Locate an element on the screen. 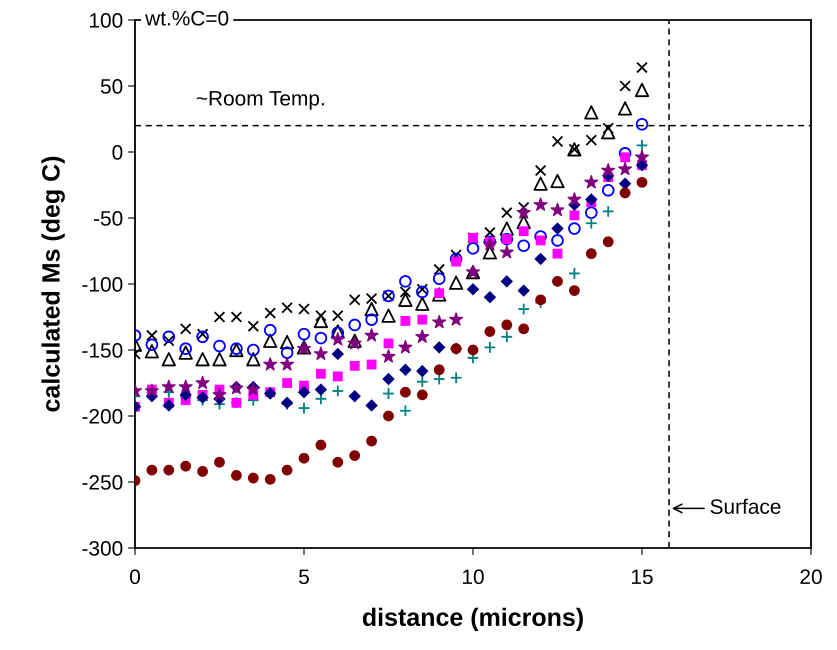 This screenshot has height=650, width=837. x-tick-label: 15 is located at coordinates (642, 577).